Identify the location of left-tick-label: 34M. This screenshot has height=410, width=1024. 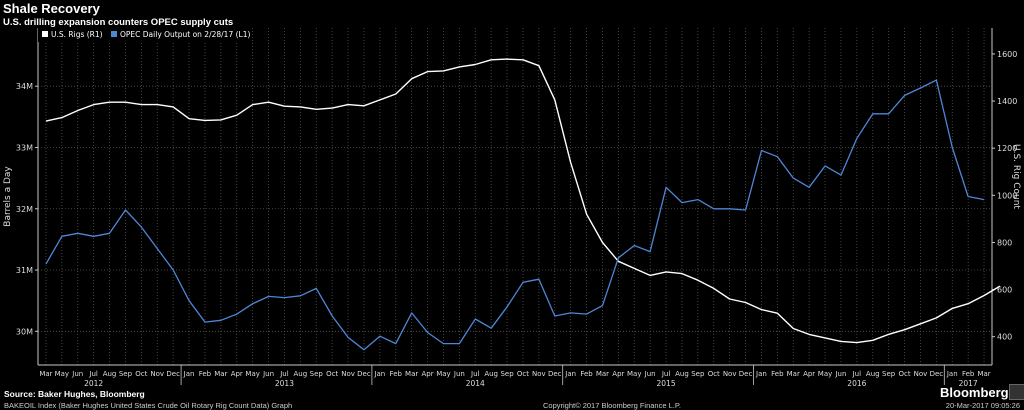
(24, 86).